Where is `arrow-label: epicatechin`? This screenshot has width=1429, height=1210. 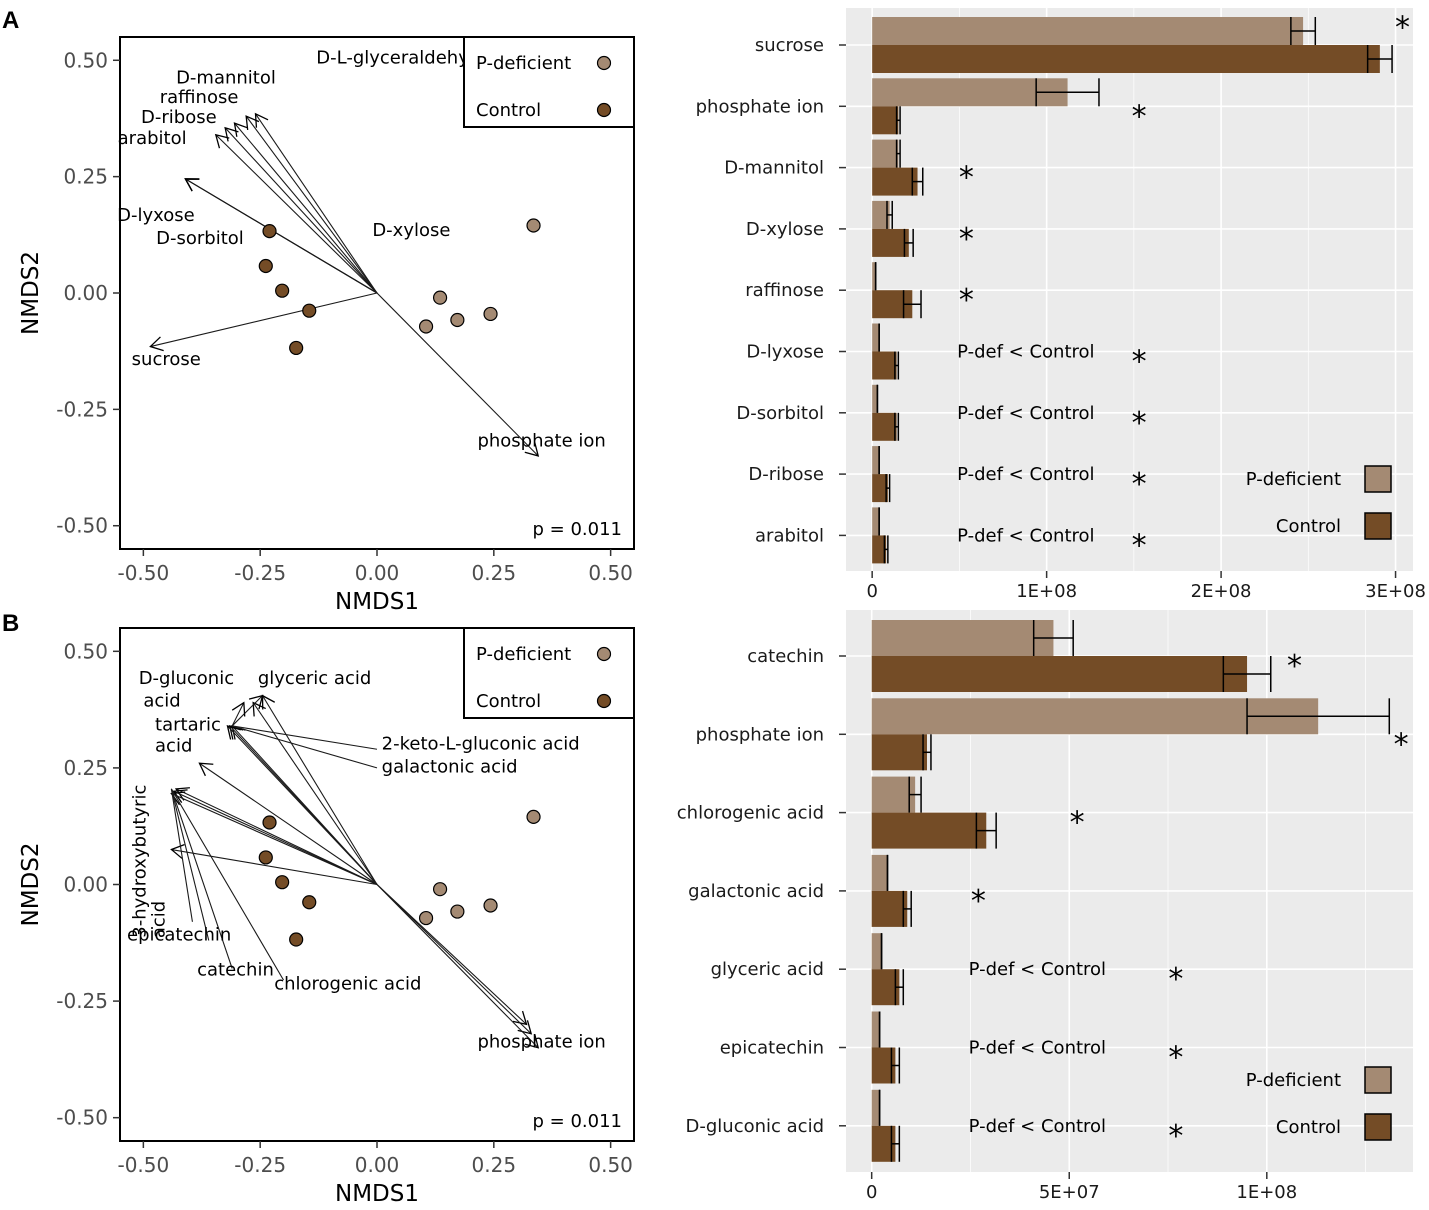 arrow-label: epicatechin is located at coordinates (179, 934).